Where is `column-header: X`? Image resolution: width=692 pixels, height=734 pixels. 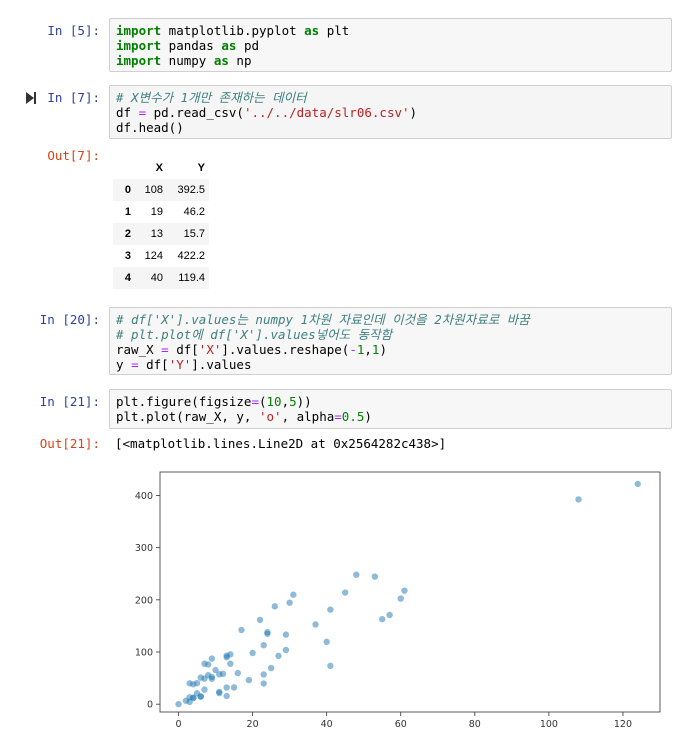
column-header: X is located at coordinates (159, 168).